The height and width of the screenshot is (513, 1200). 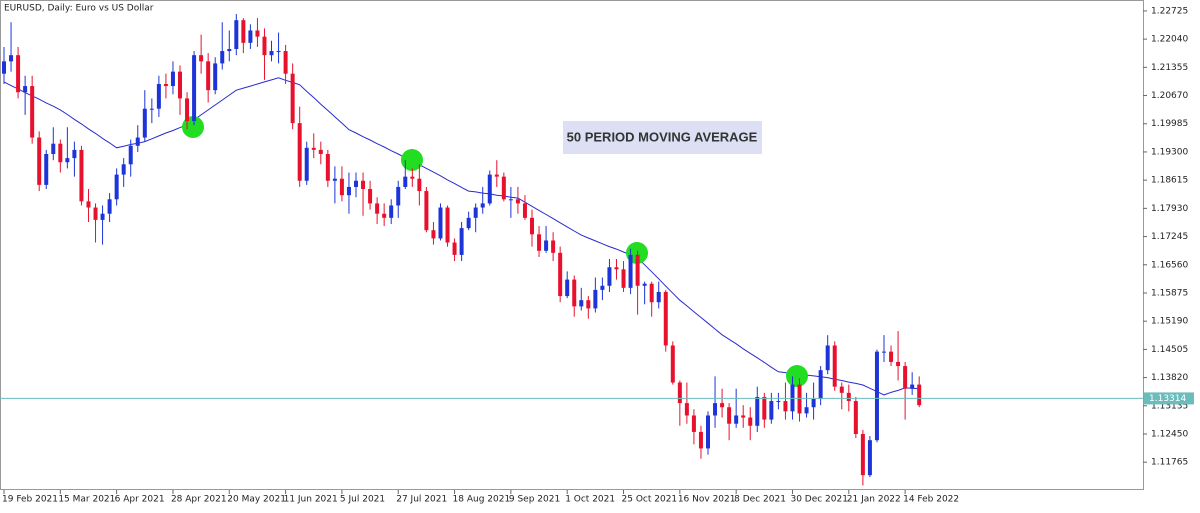 What do you see at coordinates (1169, 40) in the screenshot?
I see `y-tick-label: 1.22040` at bounding box center [1169, 40].